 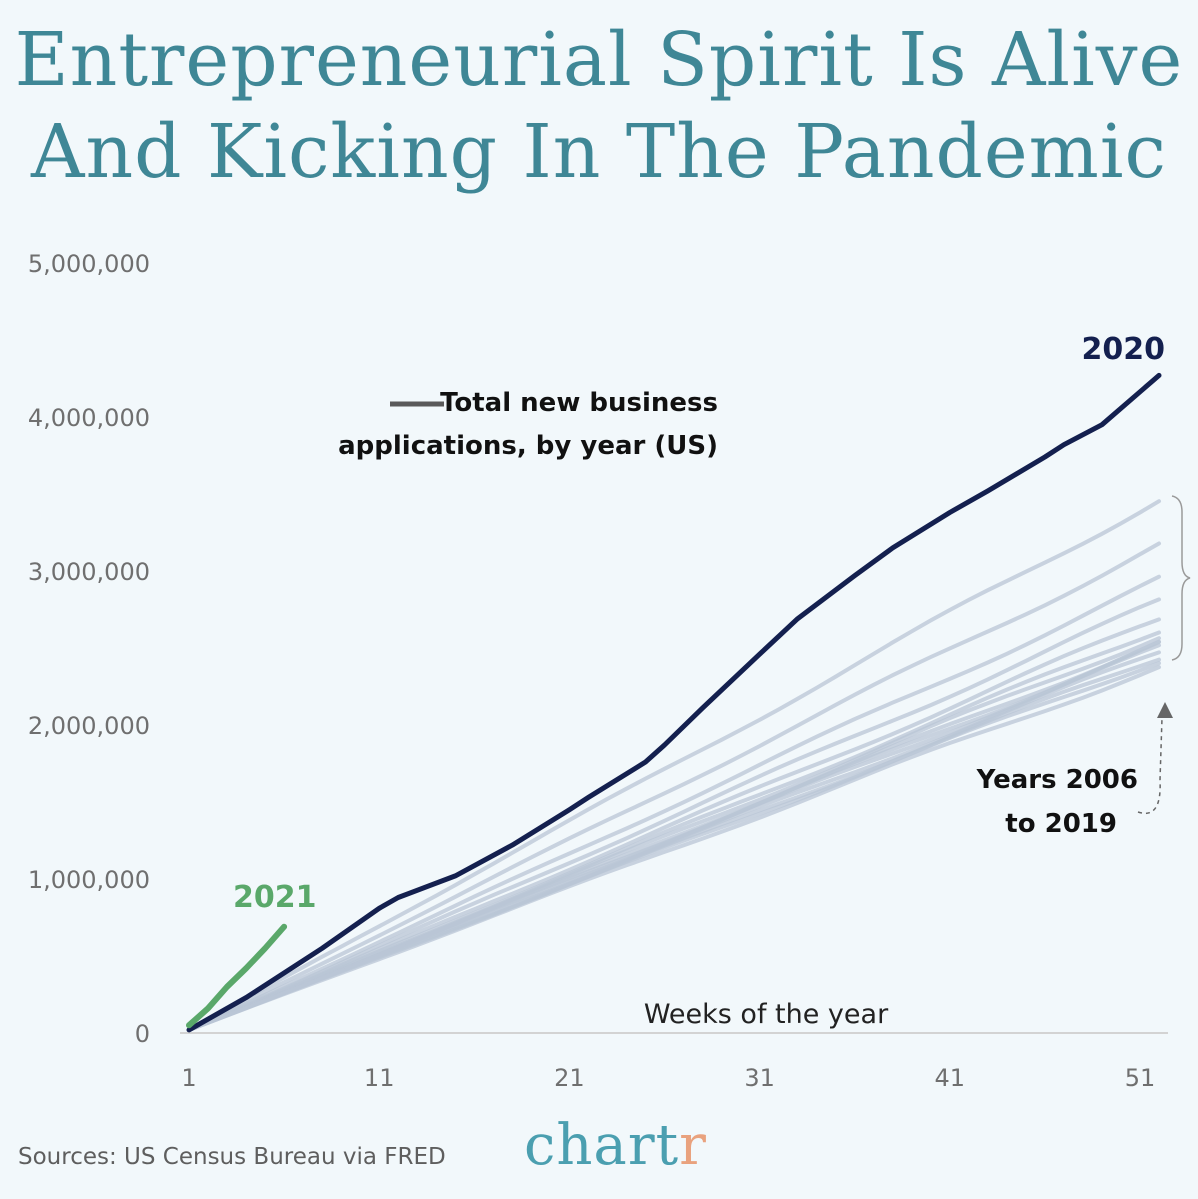 What do you see at coordinates (599, 152) in the screenshot?
I see `title-line-2: And Kicking In The Pandemic` at bounding box center [599, 152].